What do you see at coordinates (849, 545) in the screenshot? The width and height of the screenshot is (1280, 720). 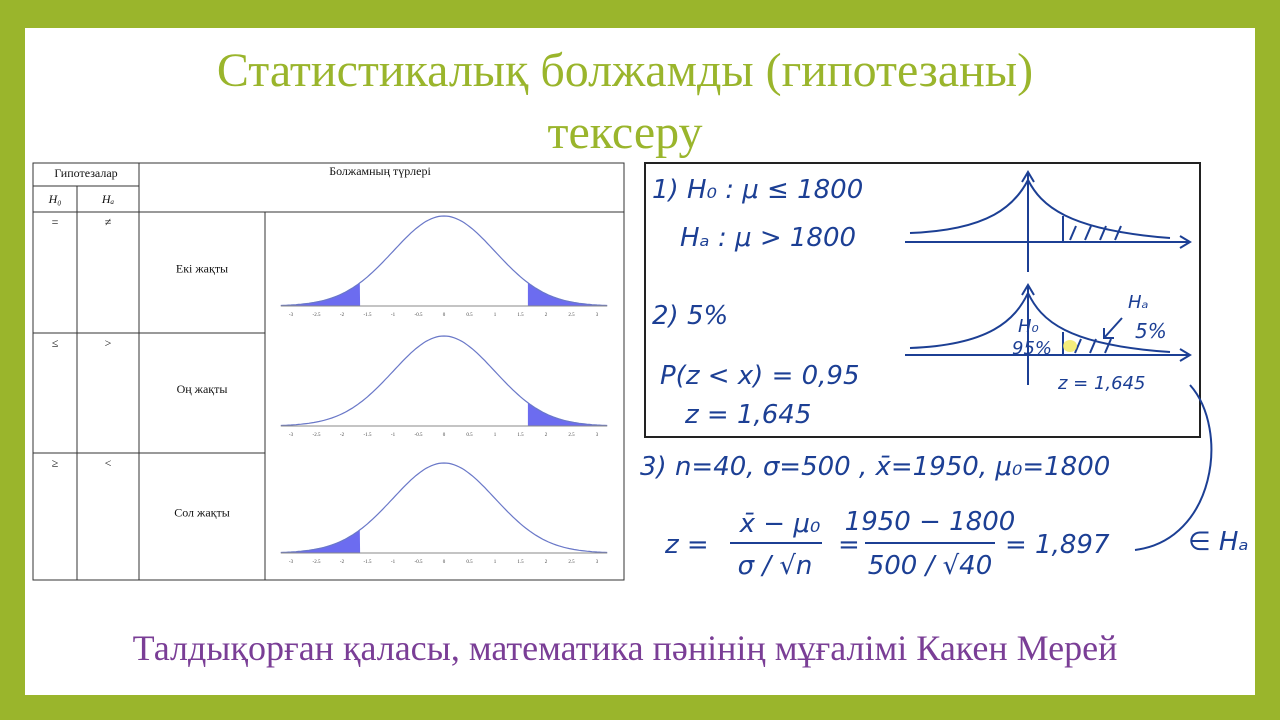 I see `note: =` at bounding box center [849, 545].